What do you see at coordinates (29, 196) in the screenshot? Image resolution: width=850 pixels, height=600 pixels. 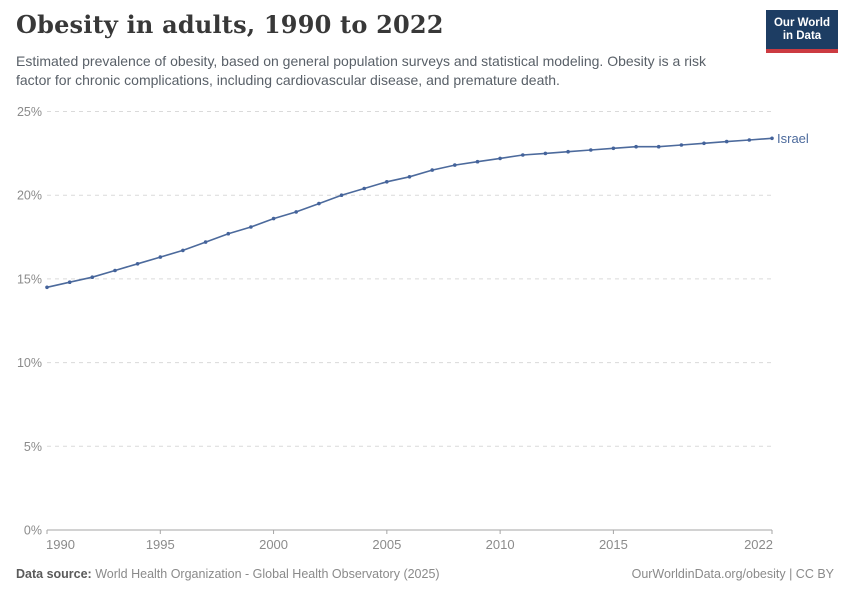 I see `y-tick-label: 20%` at bounding box center [29, 196].